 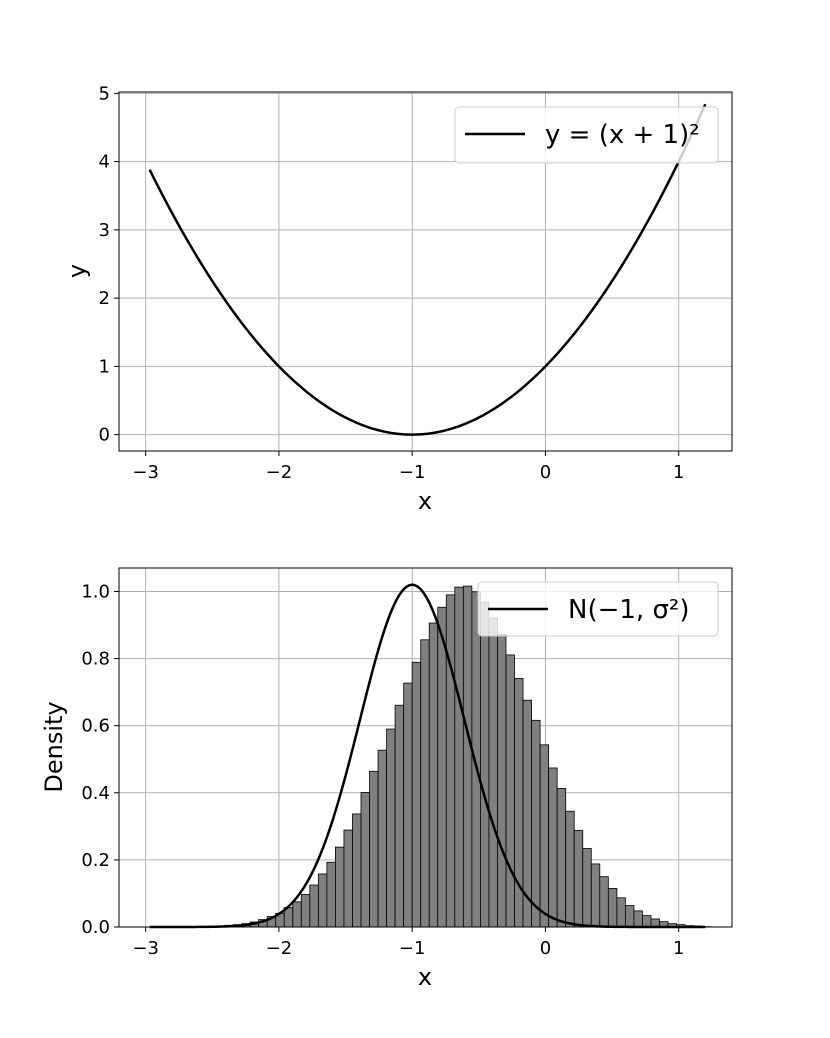 I want to click on y-tick-label: 0.8, so click(x=95, y=659).